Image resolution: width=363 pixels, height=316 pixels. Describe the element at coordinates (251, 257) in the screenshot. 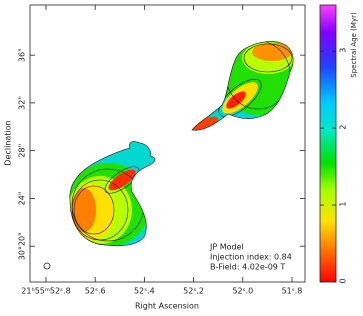

I see `annotation: Injection index: 0.84` at that location.